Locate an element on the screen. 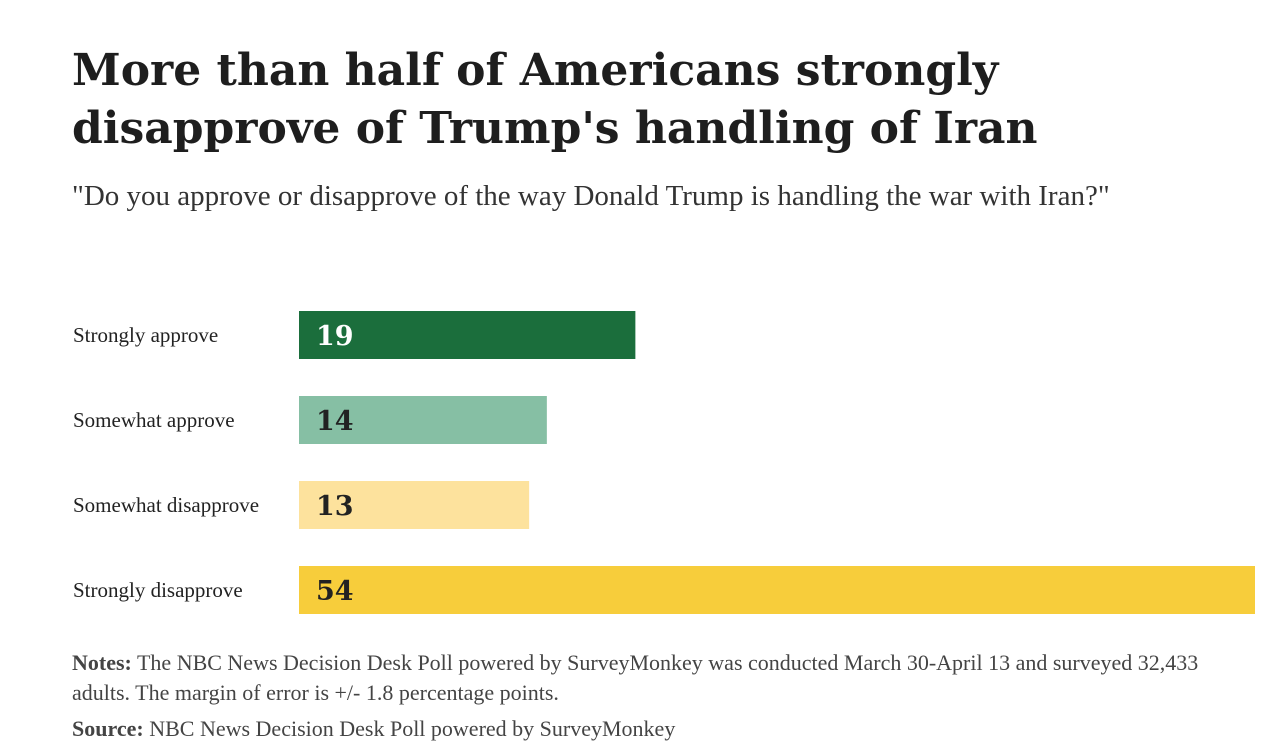 The width and height of the screenshot is (1280, 746). category-label: Somewhat disapprove is located at coordinates (166, 505).